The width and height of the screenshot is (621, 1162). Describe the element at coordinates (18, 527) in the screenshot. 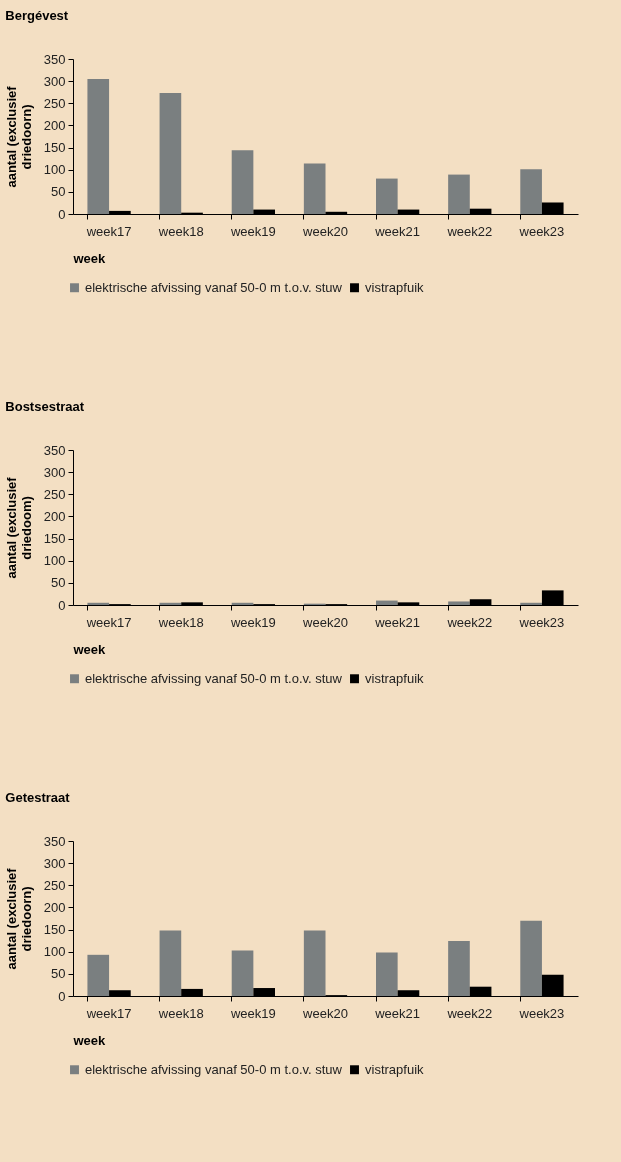

I see `y-axis-title: aantal (exclusief driedoom)` at that location.